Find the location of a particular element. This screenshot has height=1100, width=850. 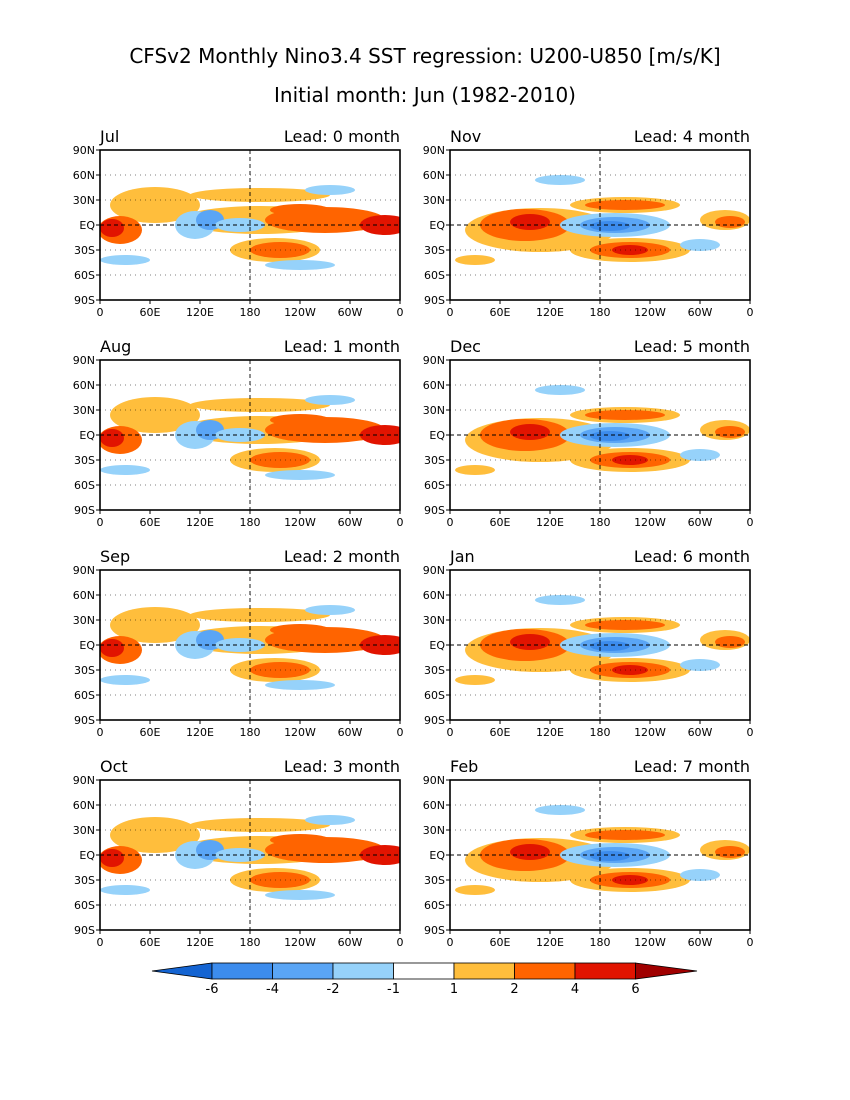

panel-lead: Lead: 5 month is located at coordinates (692, 346).